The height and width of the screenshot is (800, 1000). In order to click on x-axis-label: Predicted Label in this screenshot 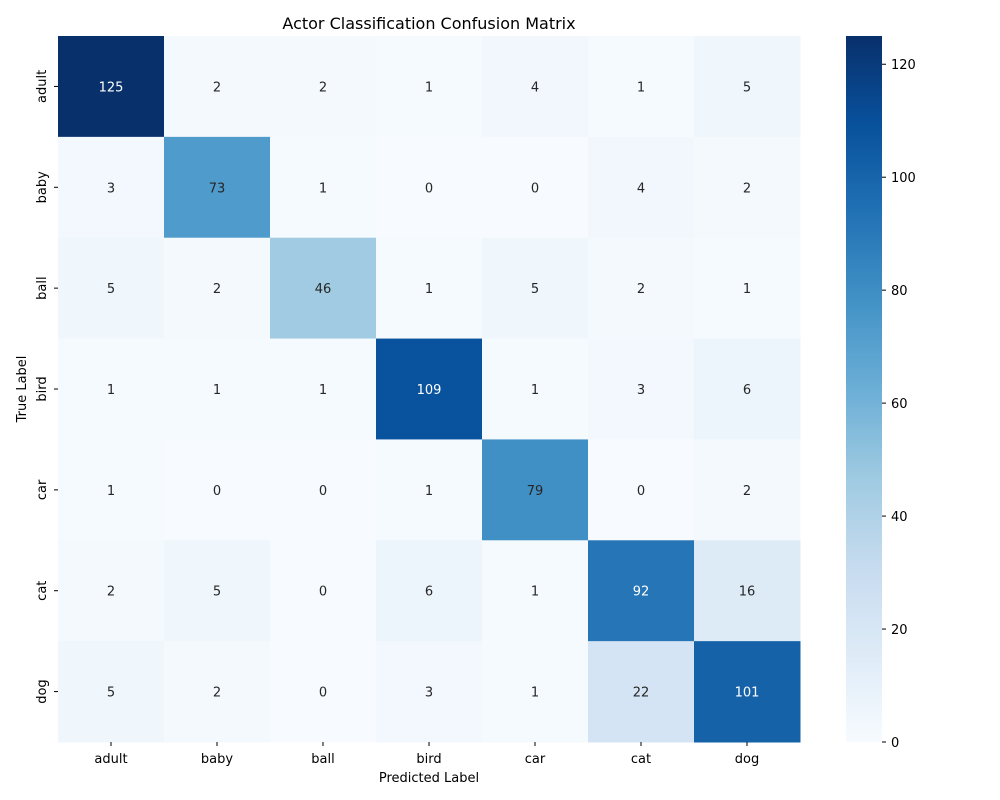, I will do `click(429, 778)`.